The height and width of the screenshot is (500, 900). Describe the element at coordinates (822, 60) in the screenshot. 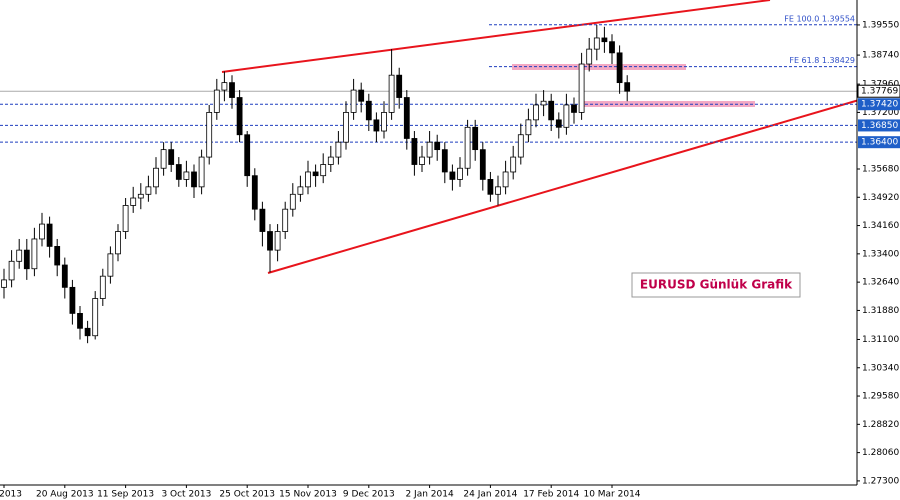

I see `fib-label: FE 61.8 1.38429` at that location.